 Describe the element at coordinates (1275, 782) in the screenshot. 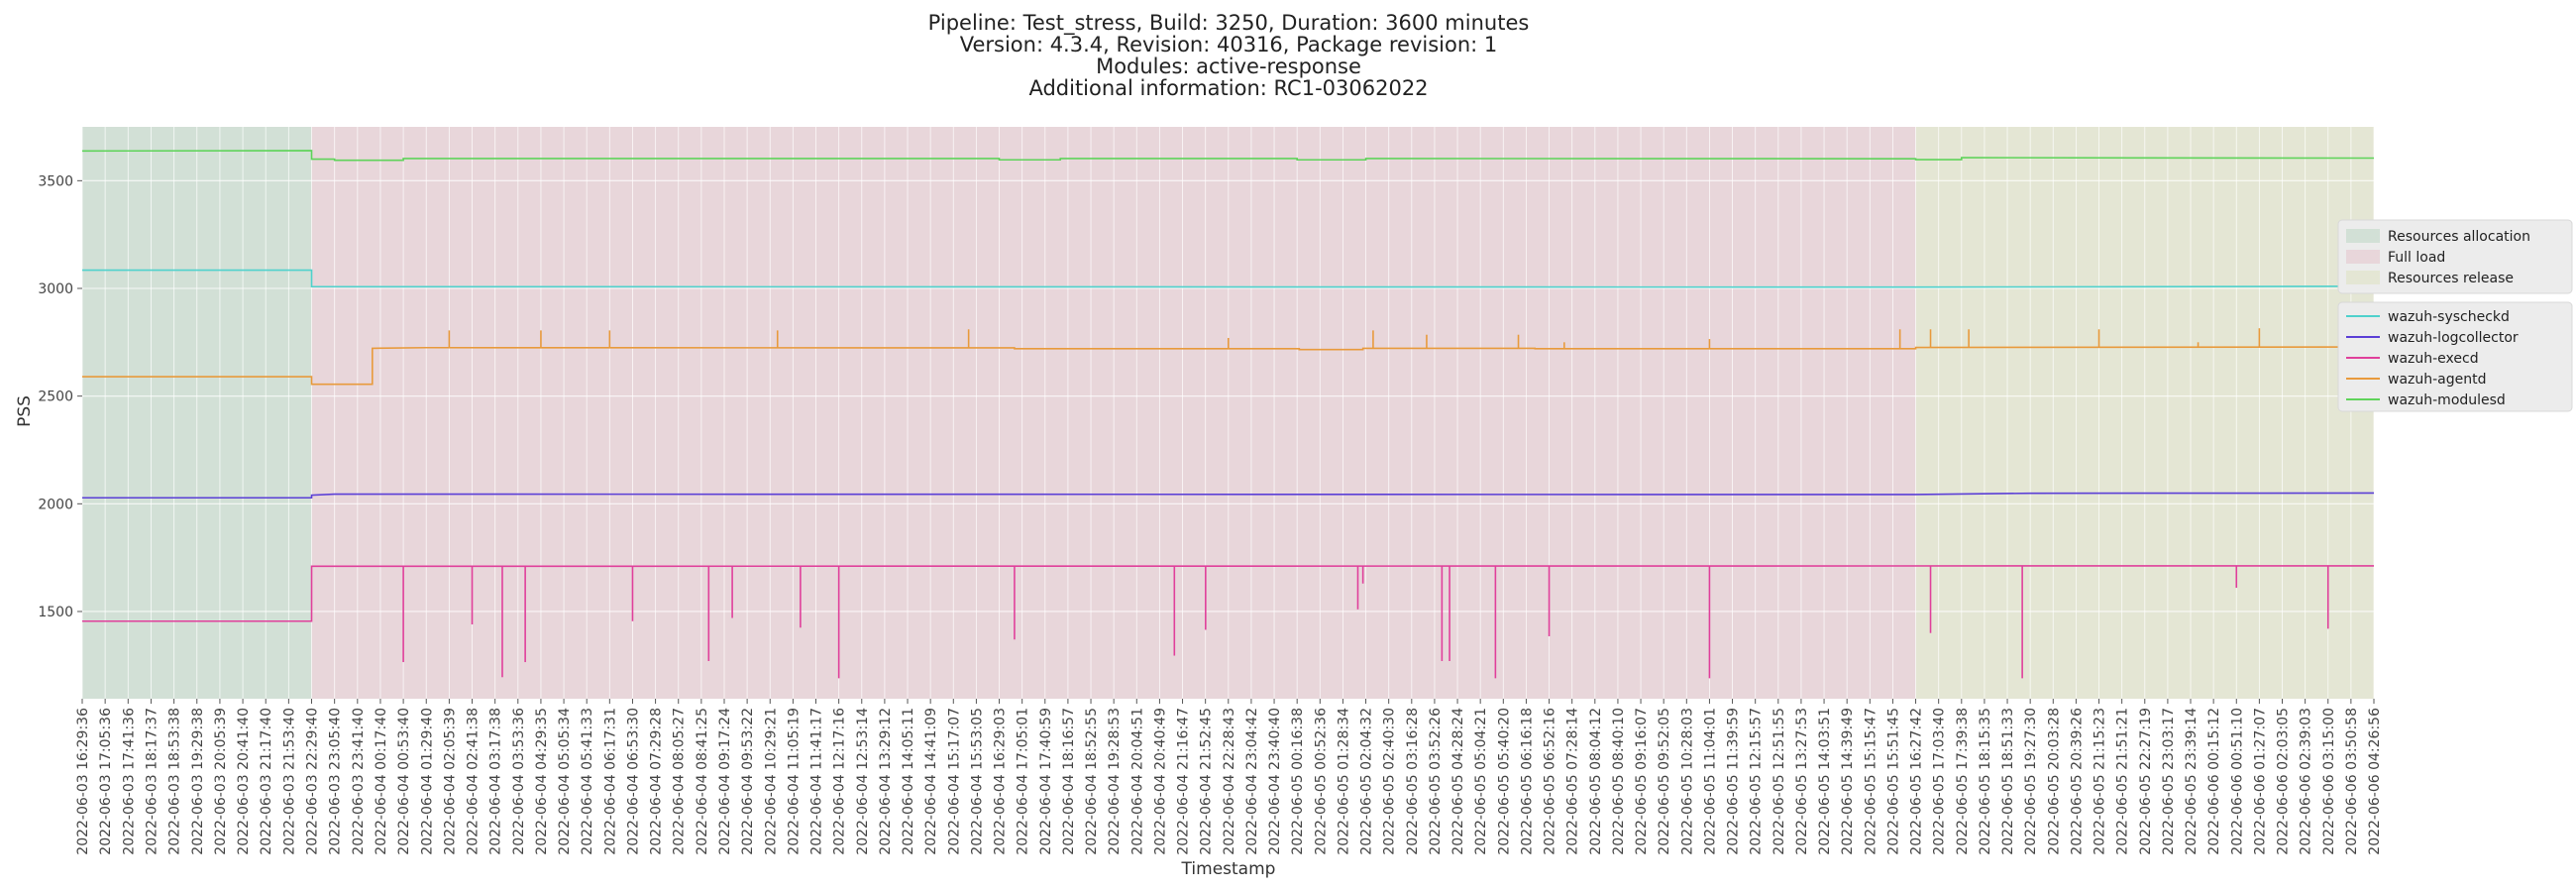

I see `x-tick-label: 2022-06-04 23:40:40` at that location.